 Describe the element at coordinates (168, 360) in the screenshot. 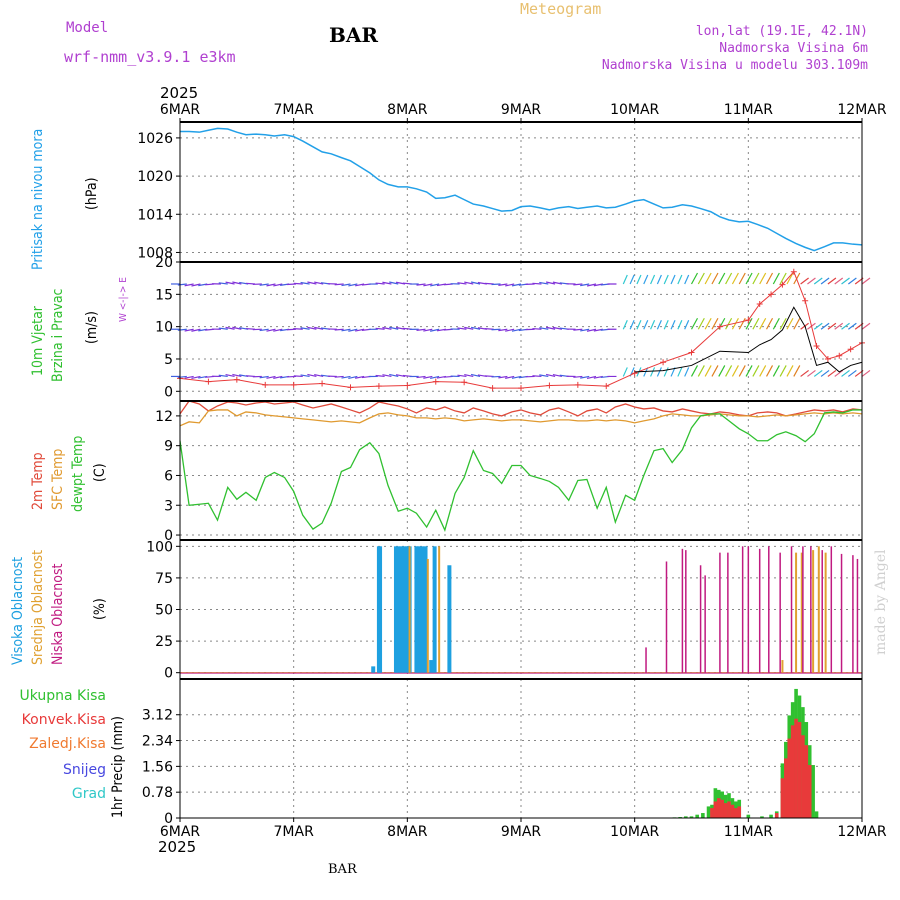

I see `y-tick-label: 5` at that location.